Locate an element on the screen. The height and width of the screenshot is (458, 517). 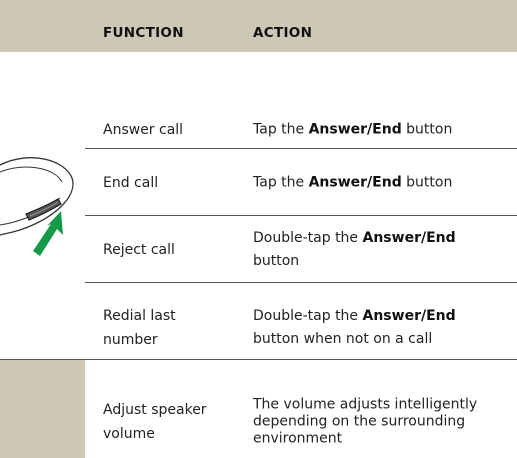
function-line: Adjust speaker is located at coordinates (155, 410).